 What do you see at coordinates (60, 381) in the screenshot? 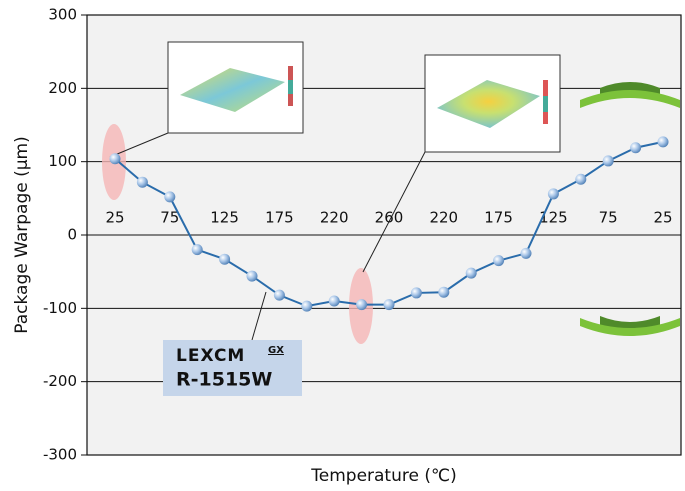
I see `y-tick-label: -200` at bounding box center [60, 381].